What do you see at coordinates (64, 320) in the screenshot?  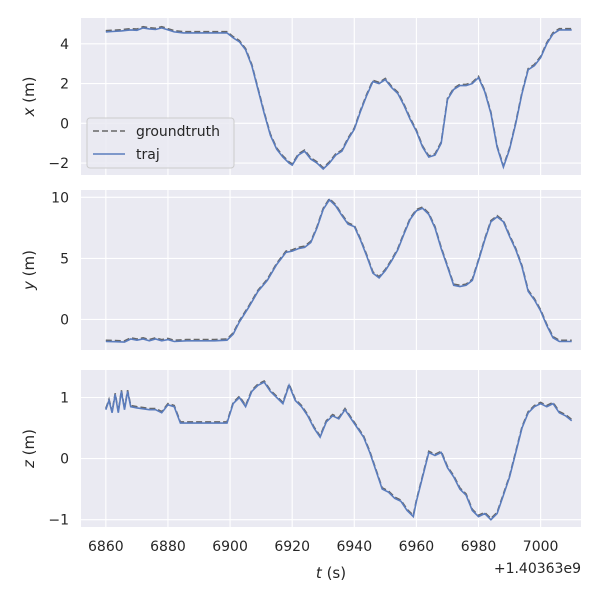 I see `ytick-label-y: 0` at bounding box center [64, 320].